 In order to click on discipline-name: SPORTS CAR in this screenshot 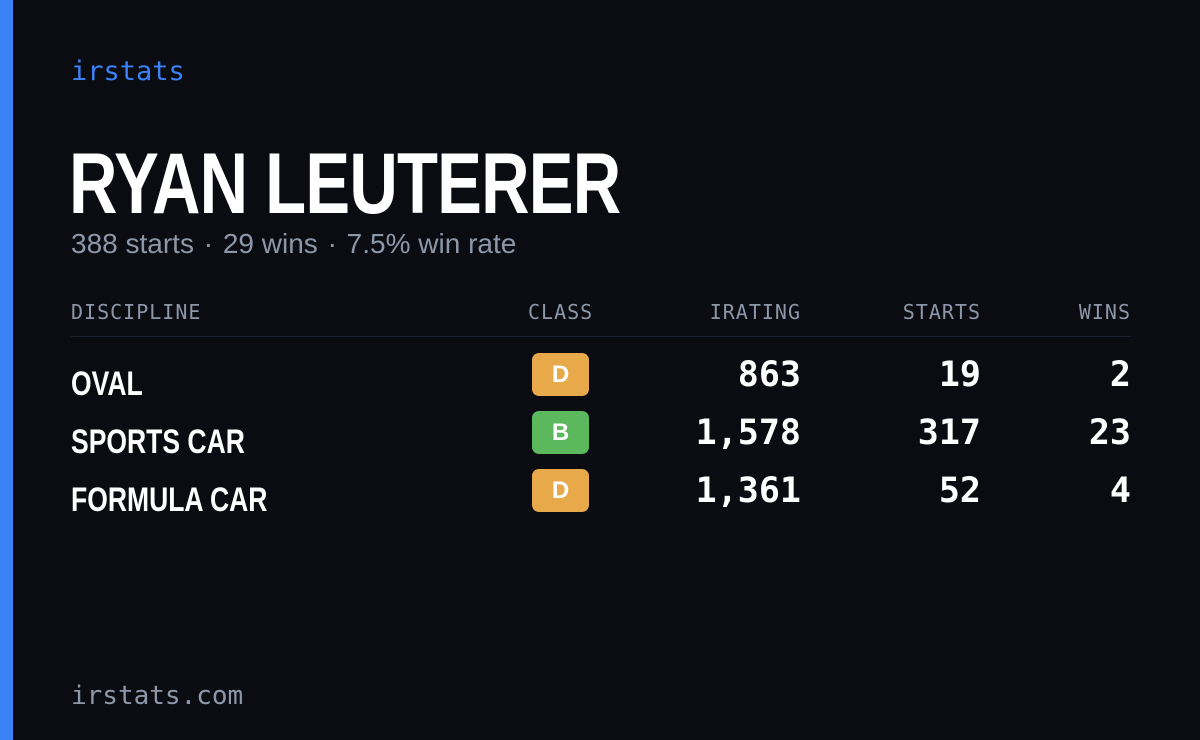, I will do `click(158, 442)`.